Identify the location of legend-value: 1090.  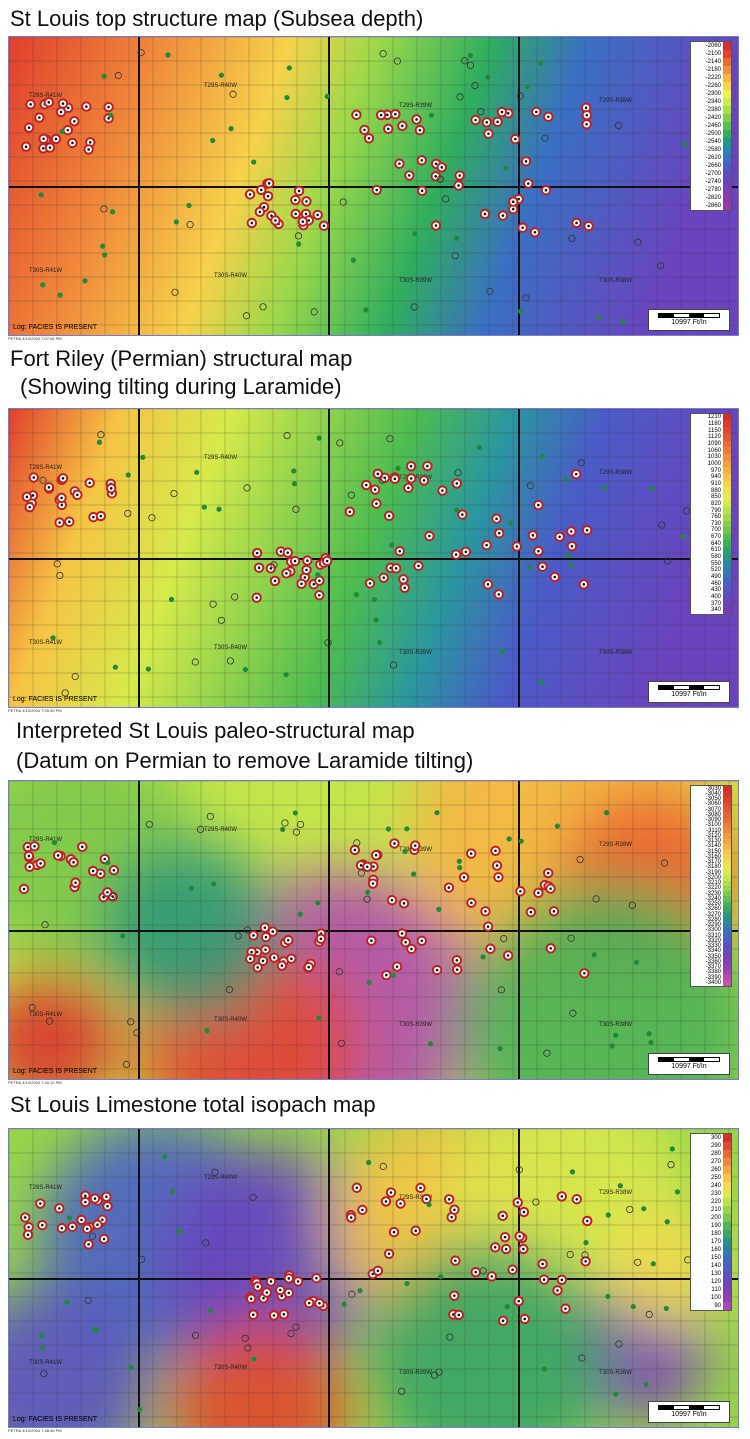
(714, 443).